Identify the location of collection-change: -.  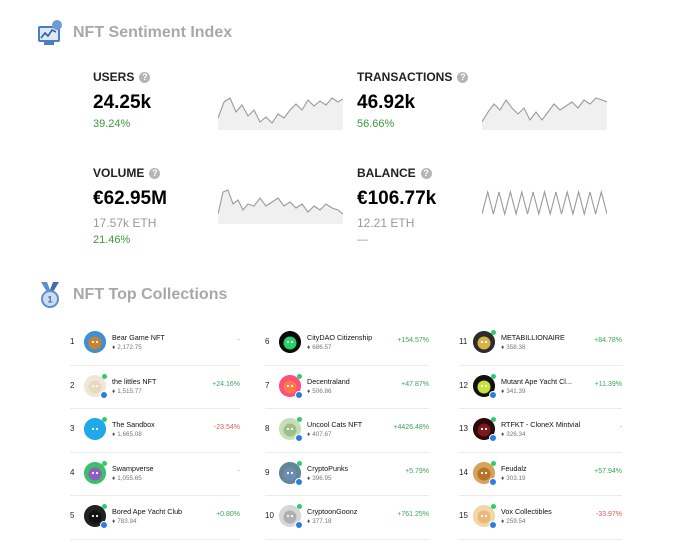
(620, 427).